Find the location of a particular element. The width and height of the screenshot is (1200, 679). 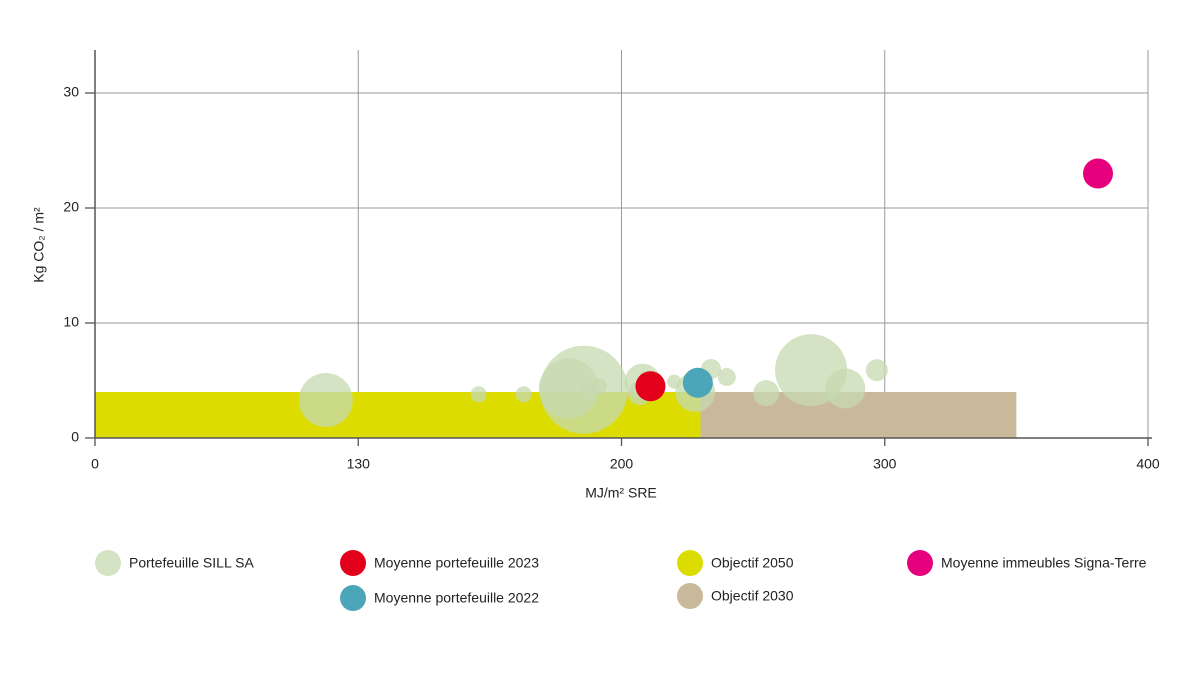

legend-label: Moyenne portefeuille 2022 is located at coordinates (456, 598).